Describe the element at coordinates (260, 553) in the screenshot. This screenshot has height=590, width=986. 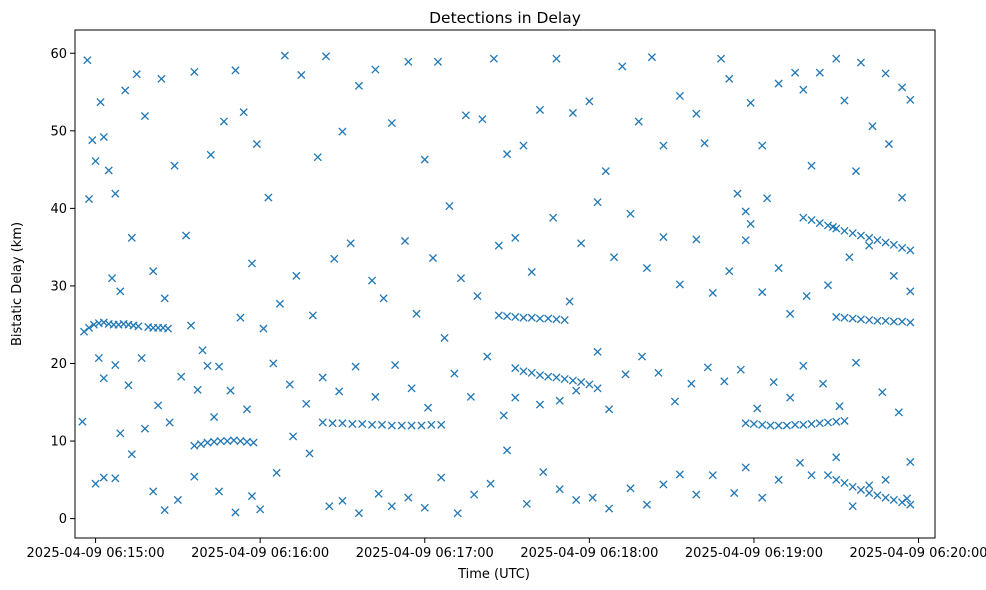
I see `x-tick-label: 2025-04-09 06:16:00` at that location.